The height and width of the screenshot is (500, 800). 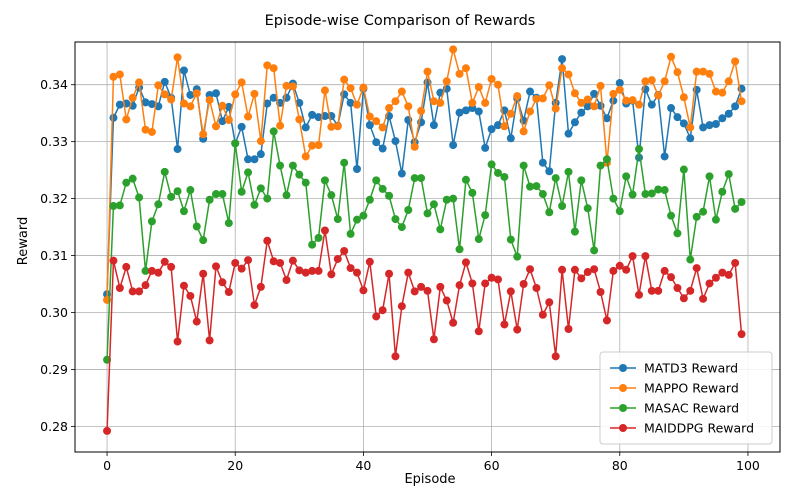 What do you see at coordinates (54, 369) in the screenshot?
I see `y-tick-label: 0.29` at bounding box center [54, 369].